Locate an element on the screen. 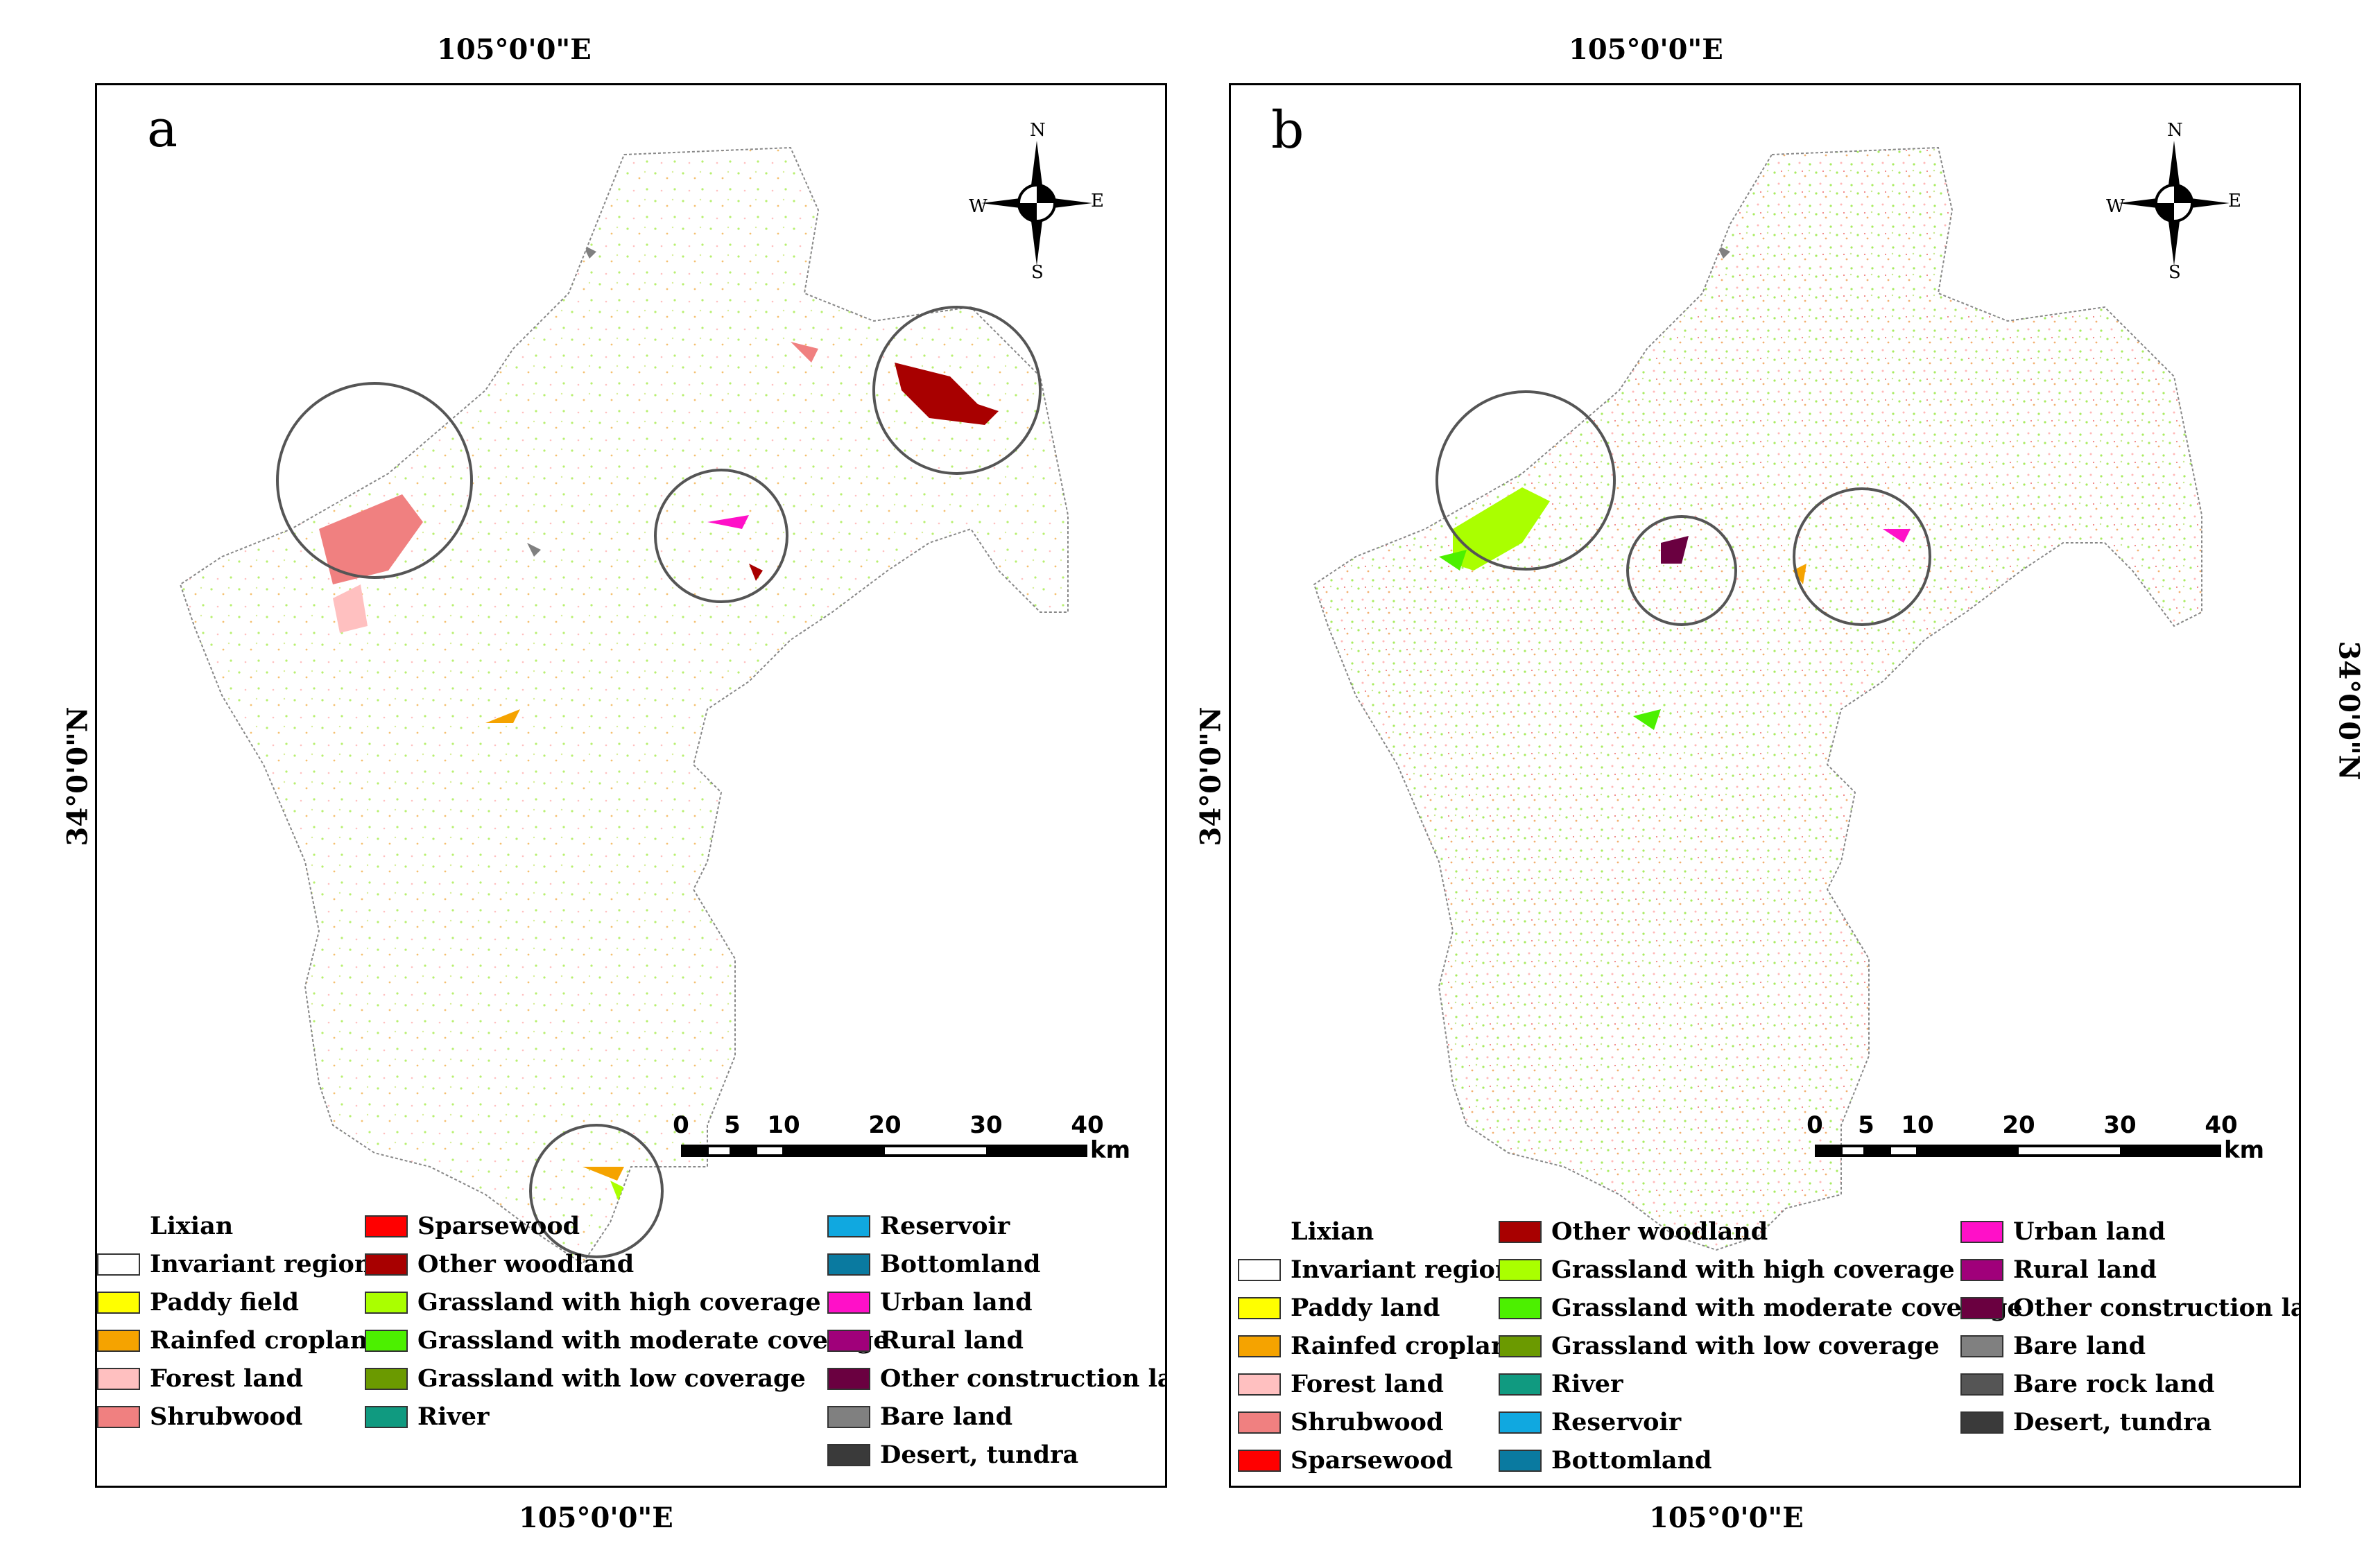 This screenshot has height=1564, width=2380. legend-item: River is located at coordinates (1761, 1384).